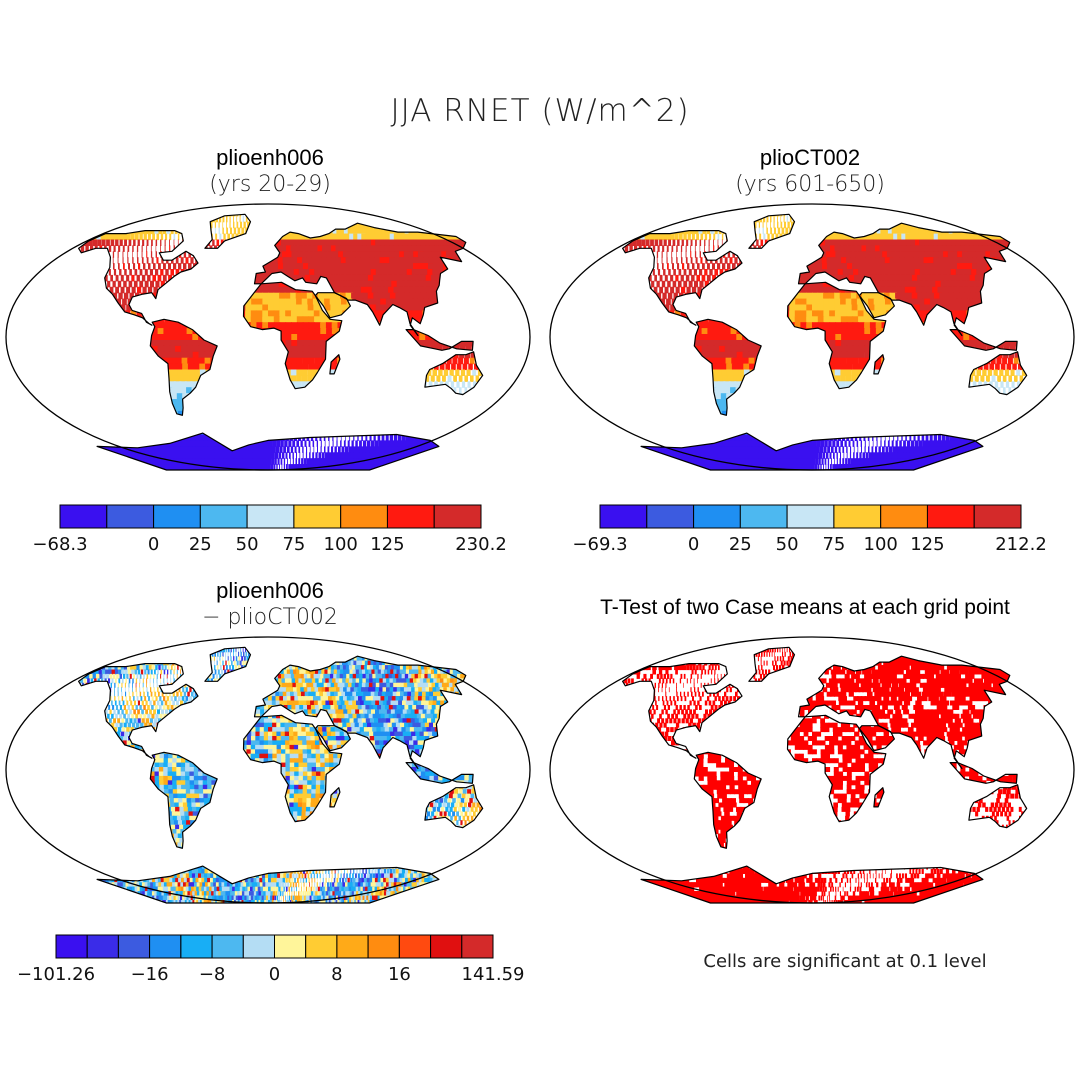 The height and width of the screenshot is (1080, 1080). What do you see at coordinates (292, 335) in the screenshot?
I see `coastline-africa-top-left` at bounding box center [292, 335].